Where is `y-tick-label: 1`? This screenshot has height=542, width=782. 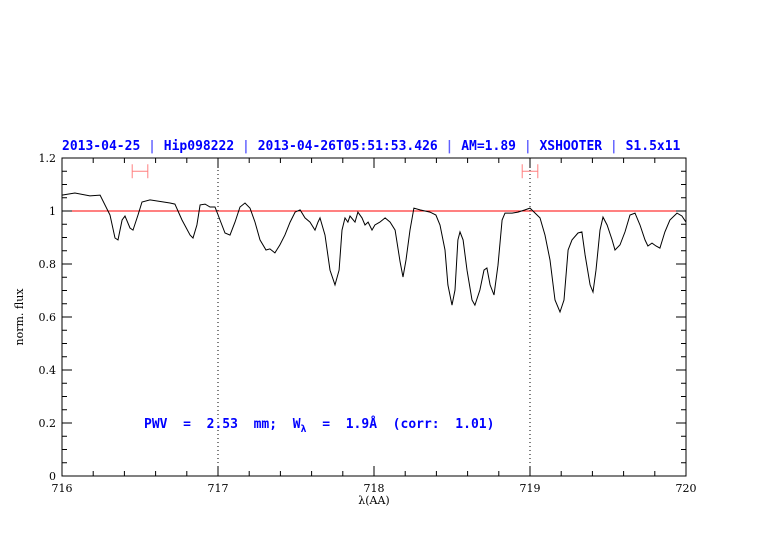 y-tick-label: 1 is located at coordinates (52, 211).